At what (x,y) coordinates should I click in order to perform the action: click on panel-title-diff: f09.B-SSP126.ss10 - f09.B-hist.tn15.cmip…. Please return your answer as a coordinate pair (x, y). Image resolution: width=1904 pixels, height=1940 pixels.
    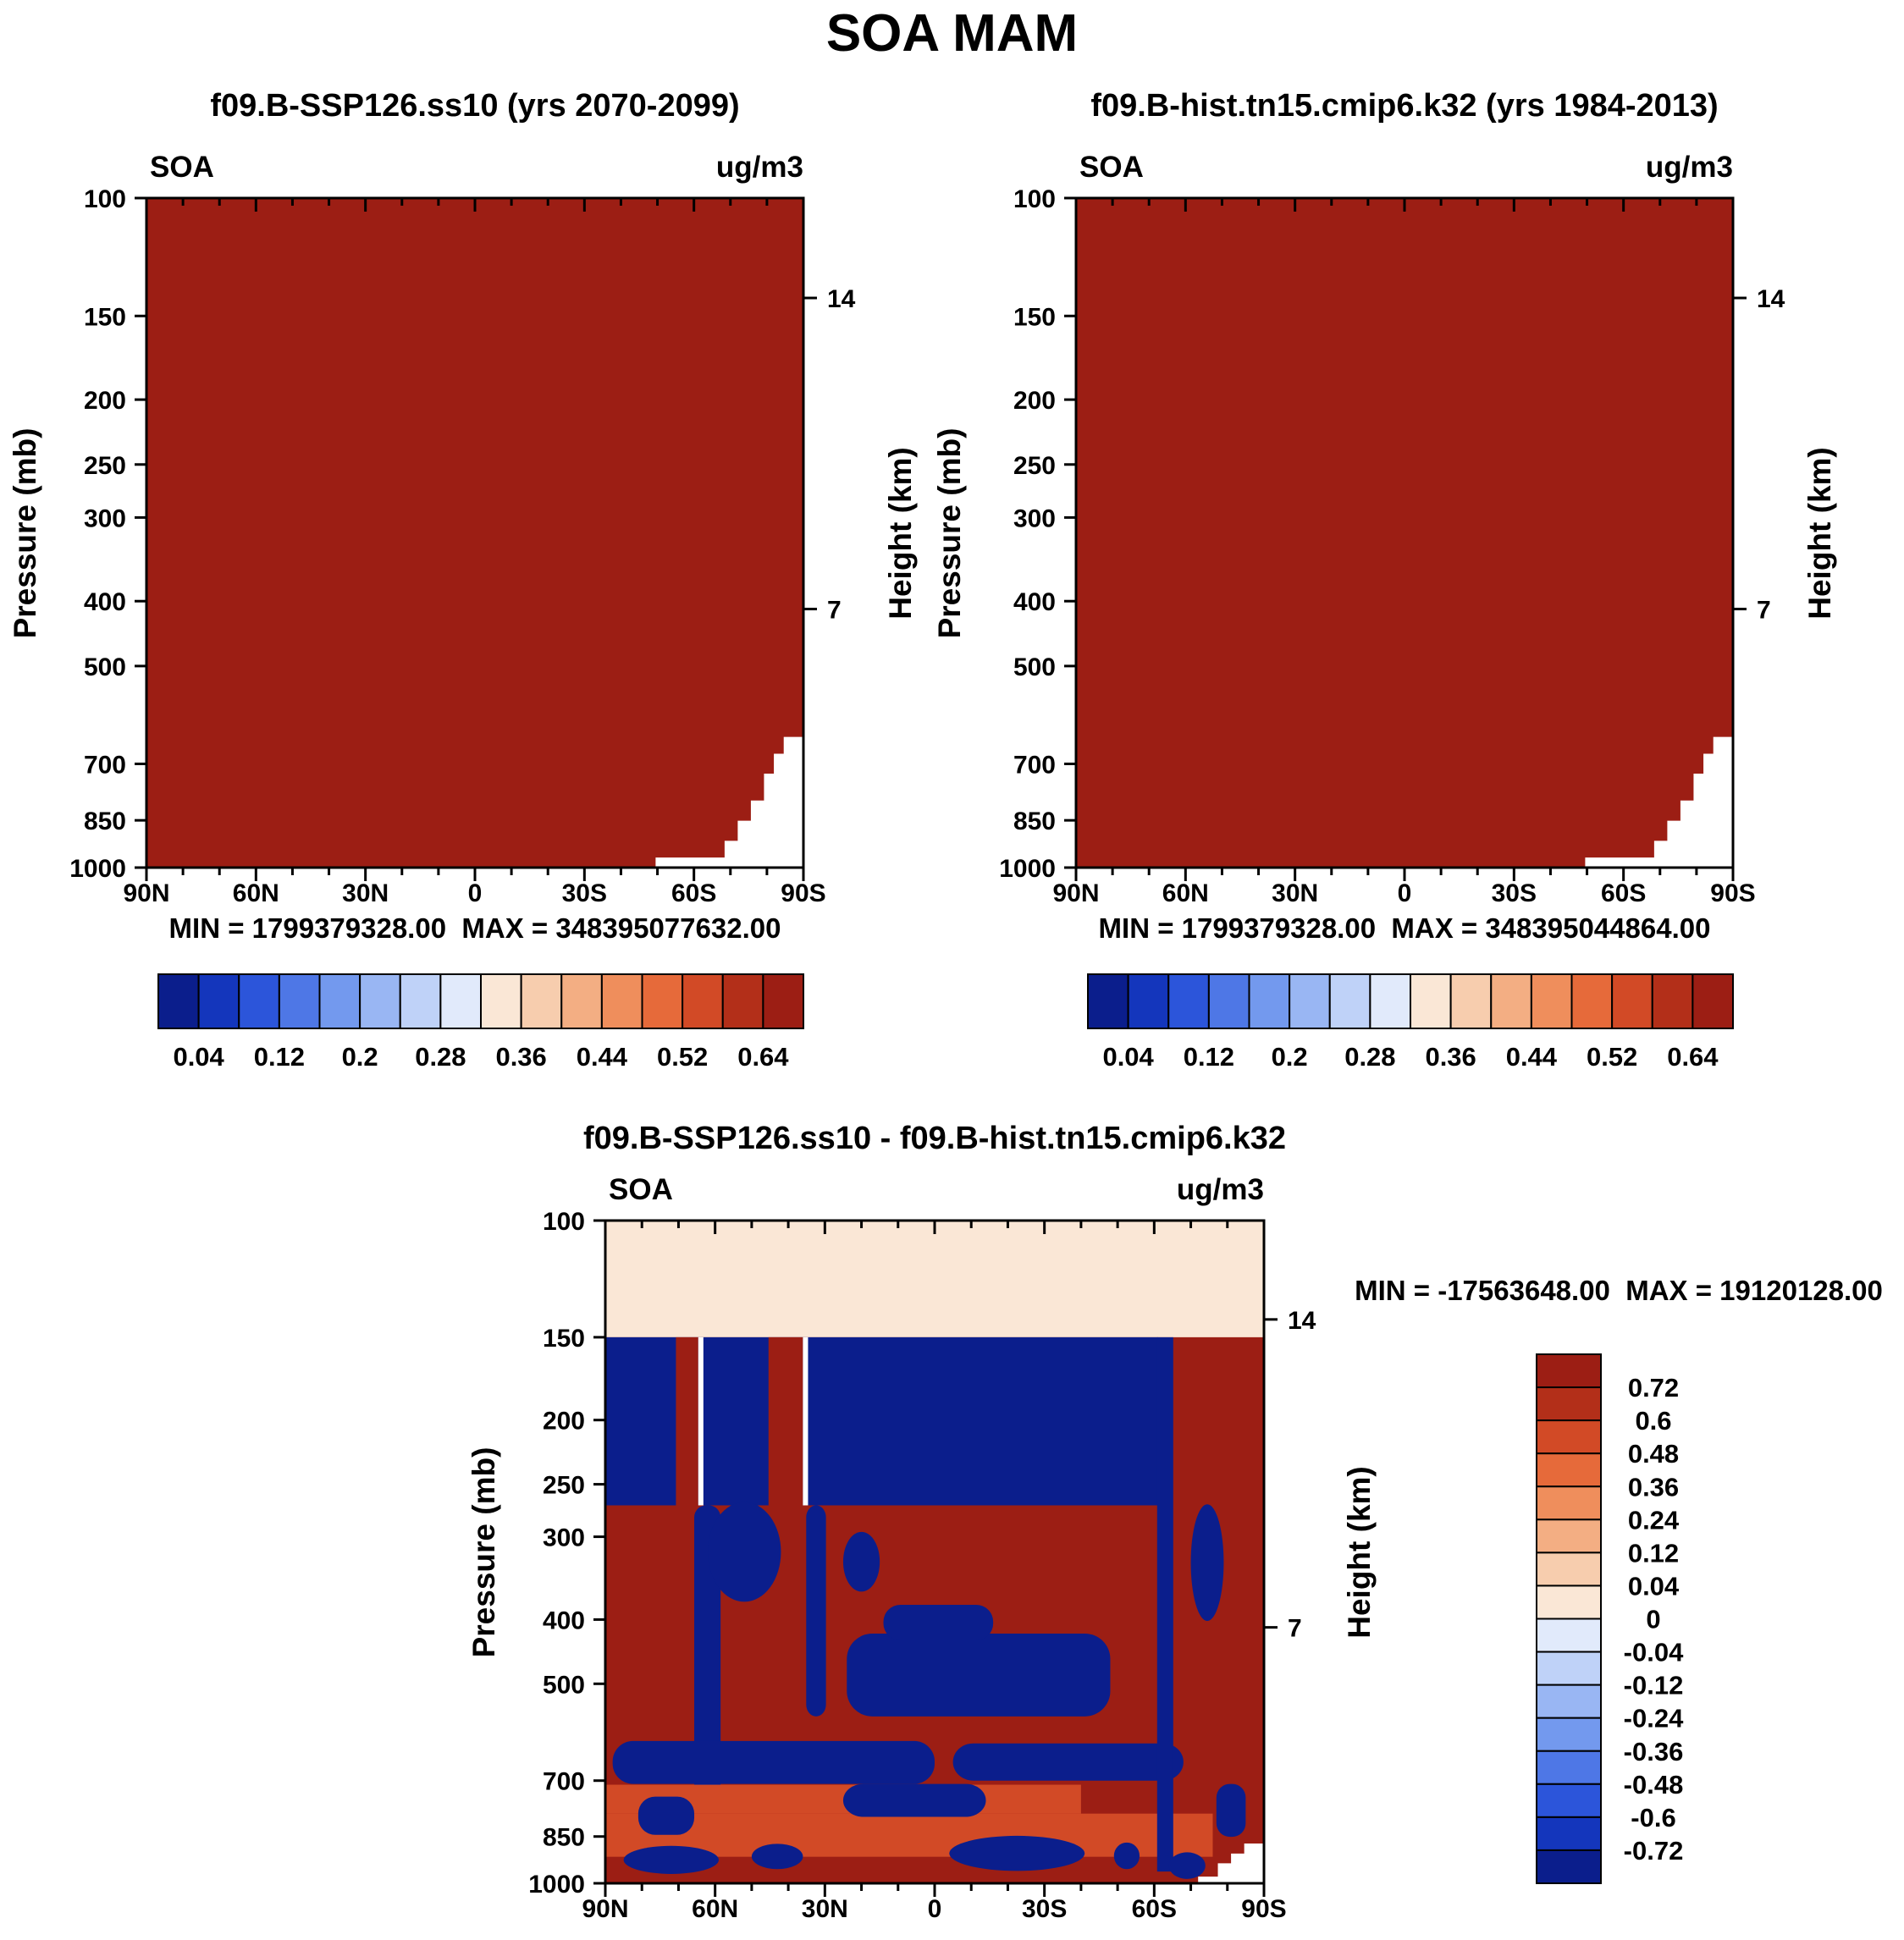
    Looking at the image, I should click on (934, 1139).